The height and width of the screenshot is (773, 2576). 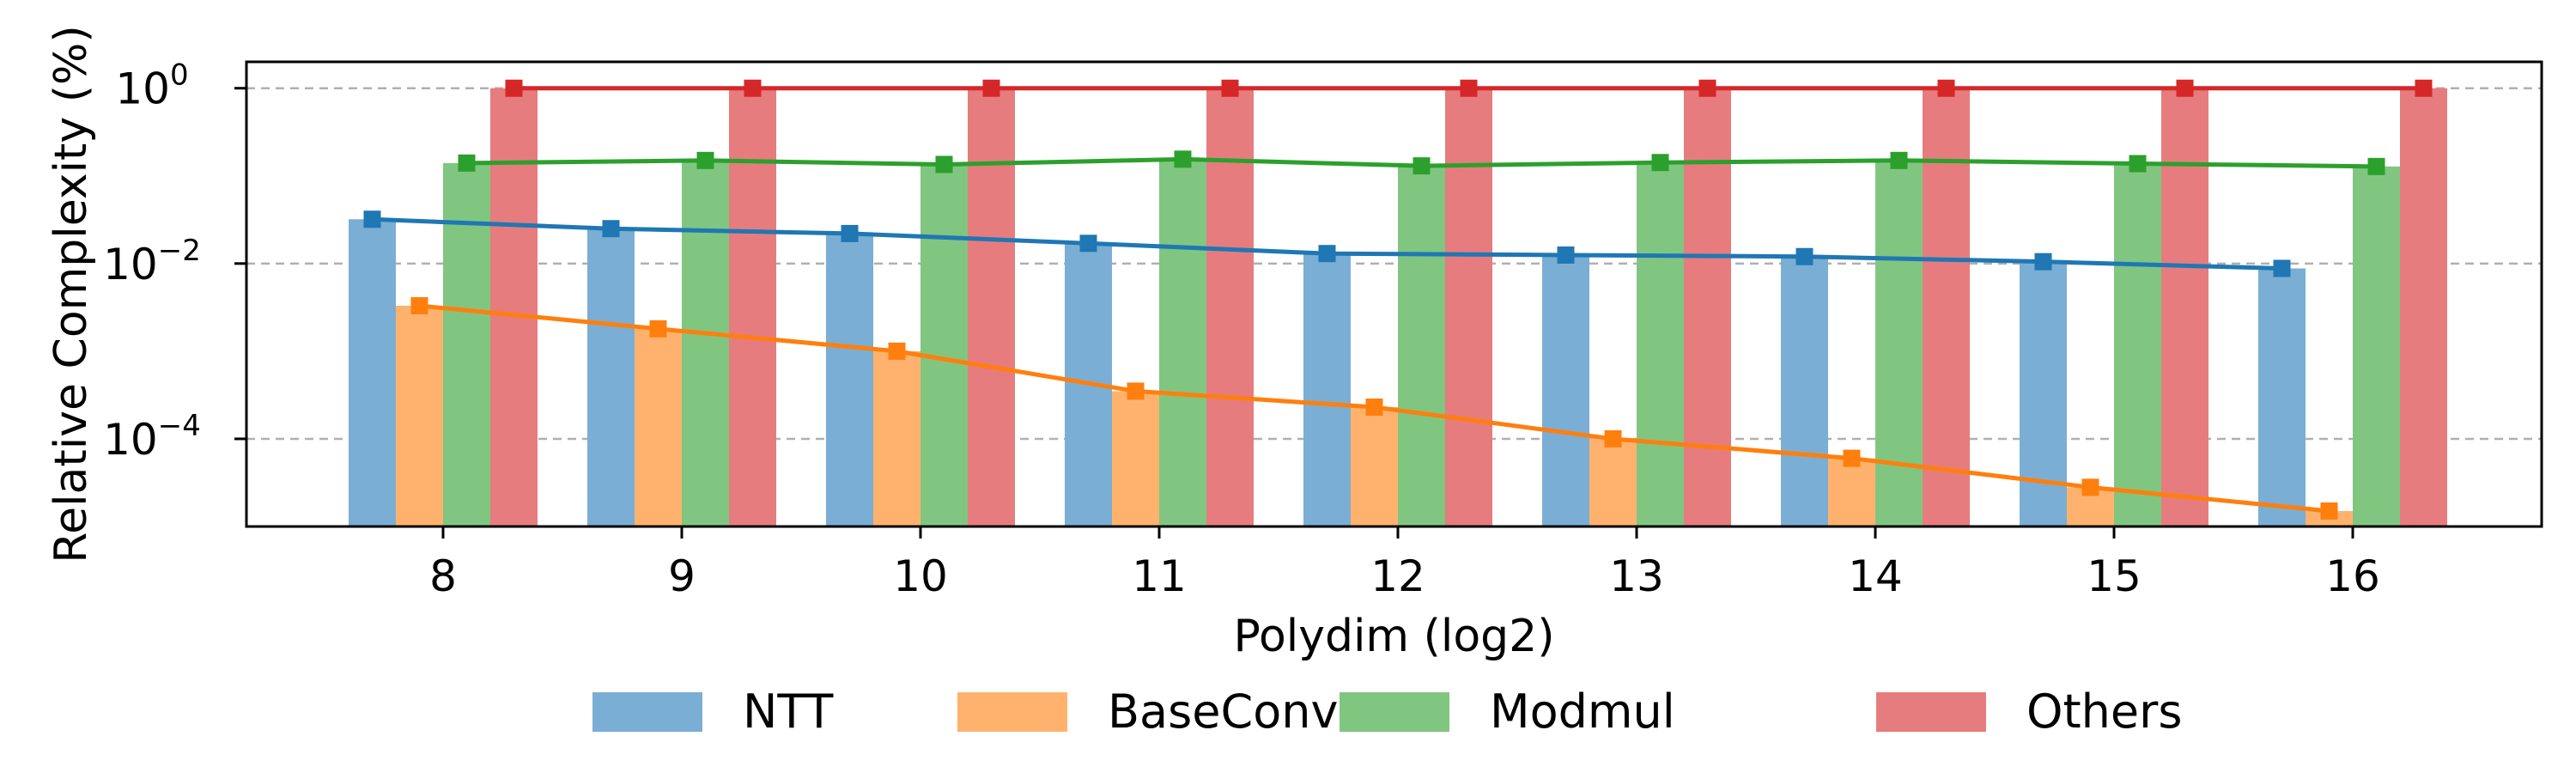 I want to click on x-tick-label: 11, so click(x=1159, y=576).